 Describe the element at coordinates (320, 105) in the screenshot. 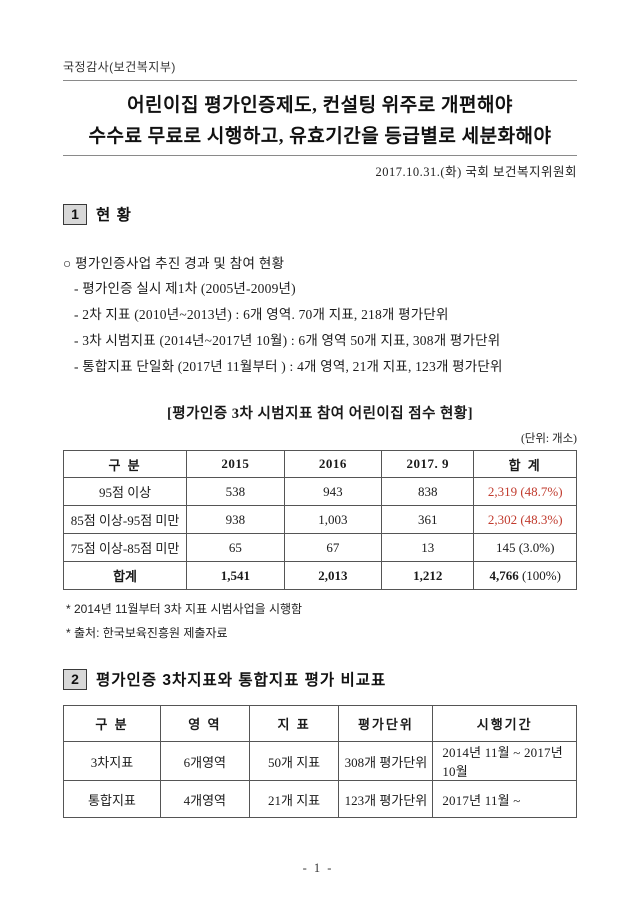

I see `title-line-1: 어린이집 평가인증제도, 컨설팅 위주로 개편해야` at that location.